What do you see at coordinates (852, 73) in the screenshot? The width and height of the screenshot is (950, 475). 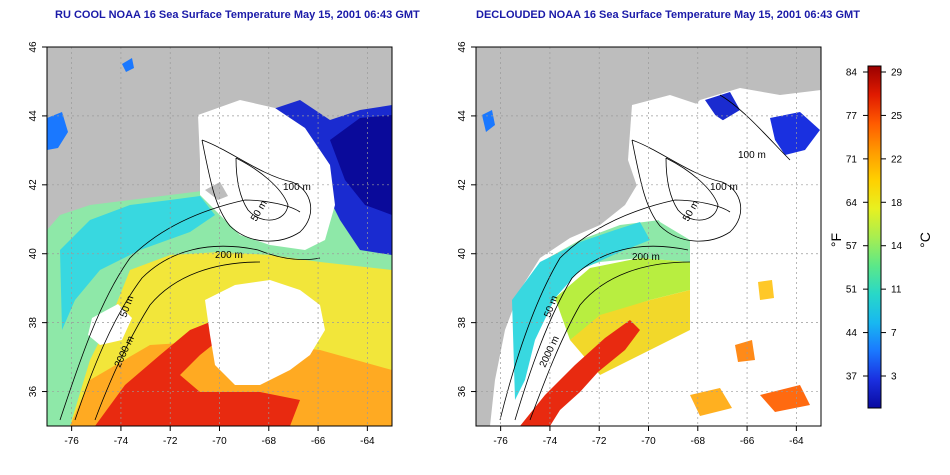 I see `colorbar-fahrenheit-tick-label: 84` at bounding box center [852, 73].